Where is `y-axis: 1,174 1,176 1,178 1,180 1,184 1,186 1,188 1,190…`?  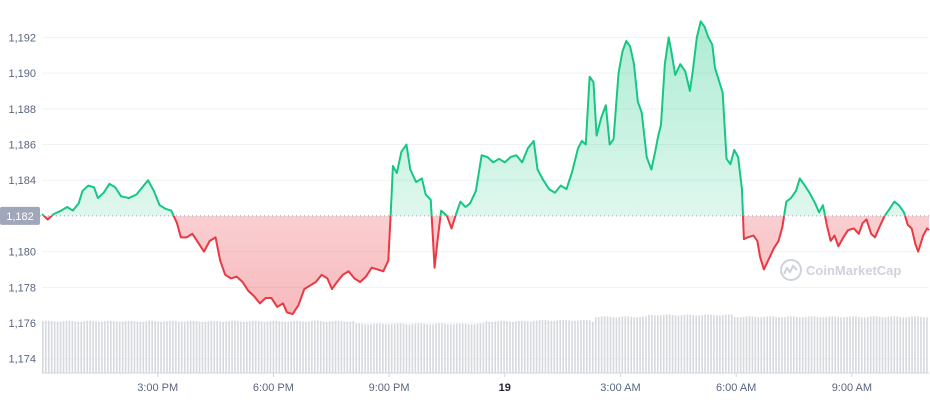
y-axis: 1,174 1,176 1,178 1,180 1,184 1,186 1,188 1,190… is located at coordinates (22, 198).